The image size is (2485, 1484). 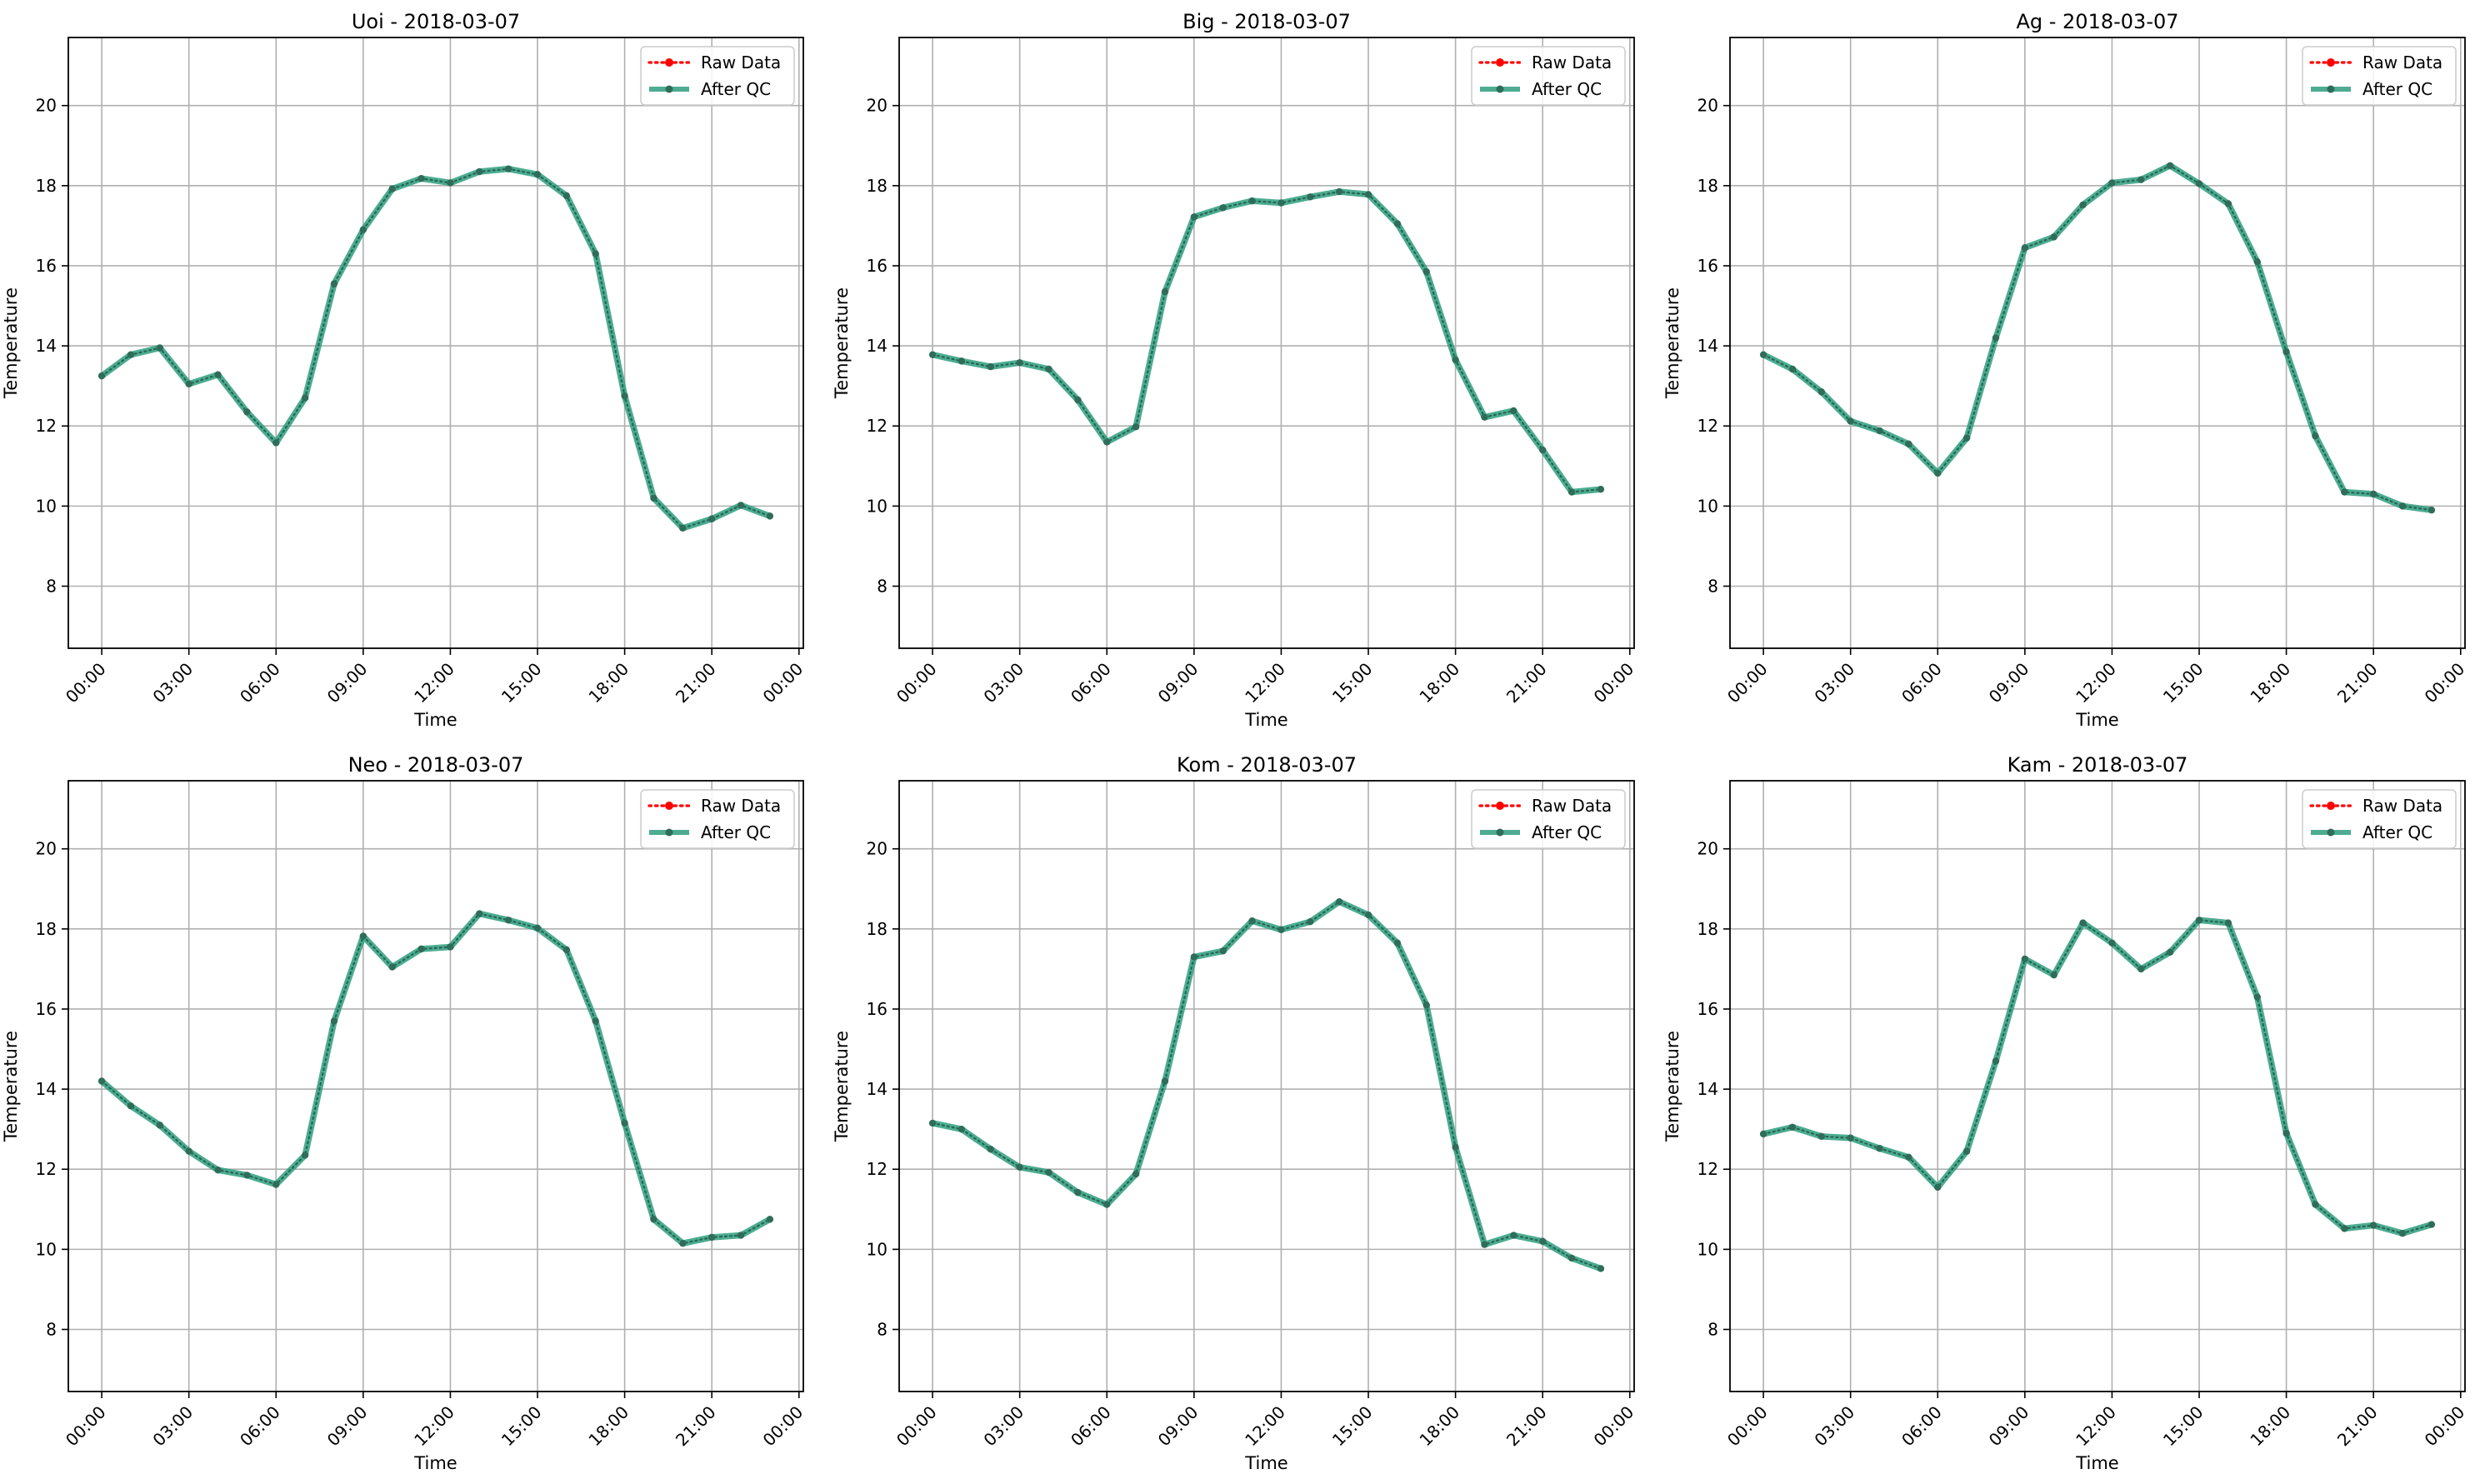 What do you see at coordinates (1500, 832) in the screenshot?
I see `legend-marker-after-qc` at bounding box center [1500, 832].